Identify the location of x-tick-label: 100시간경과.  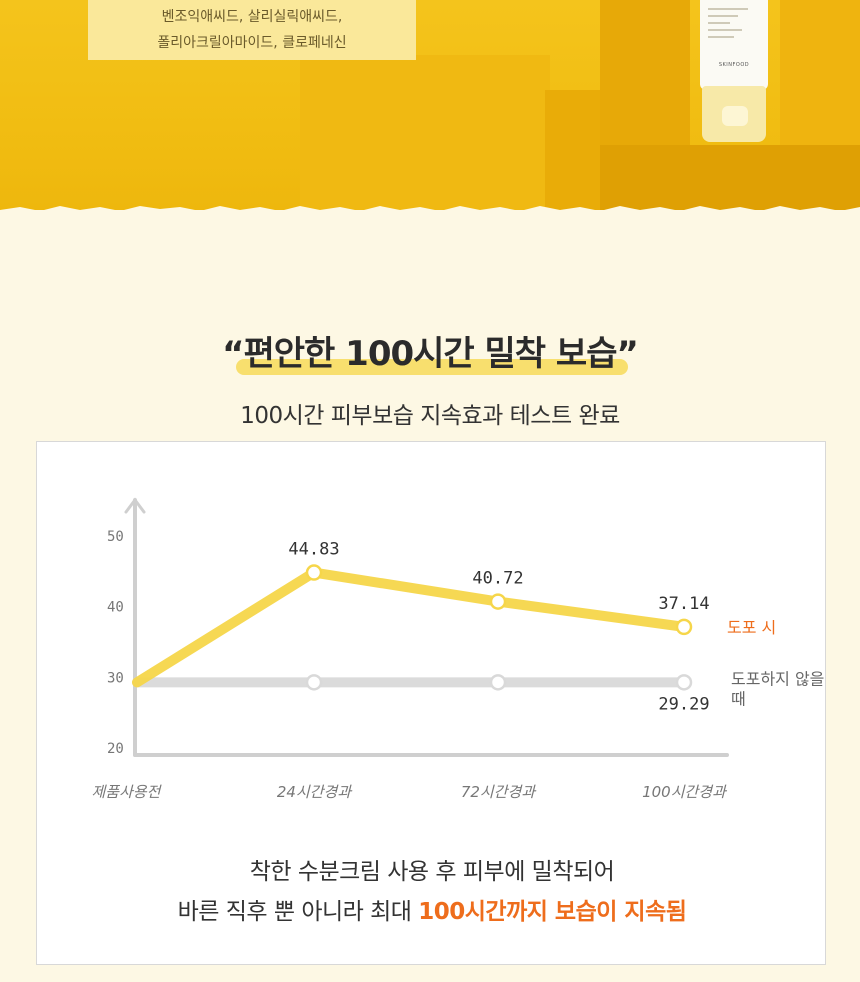
(684, 792).